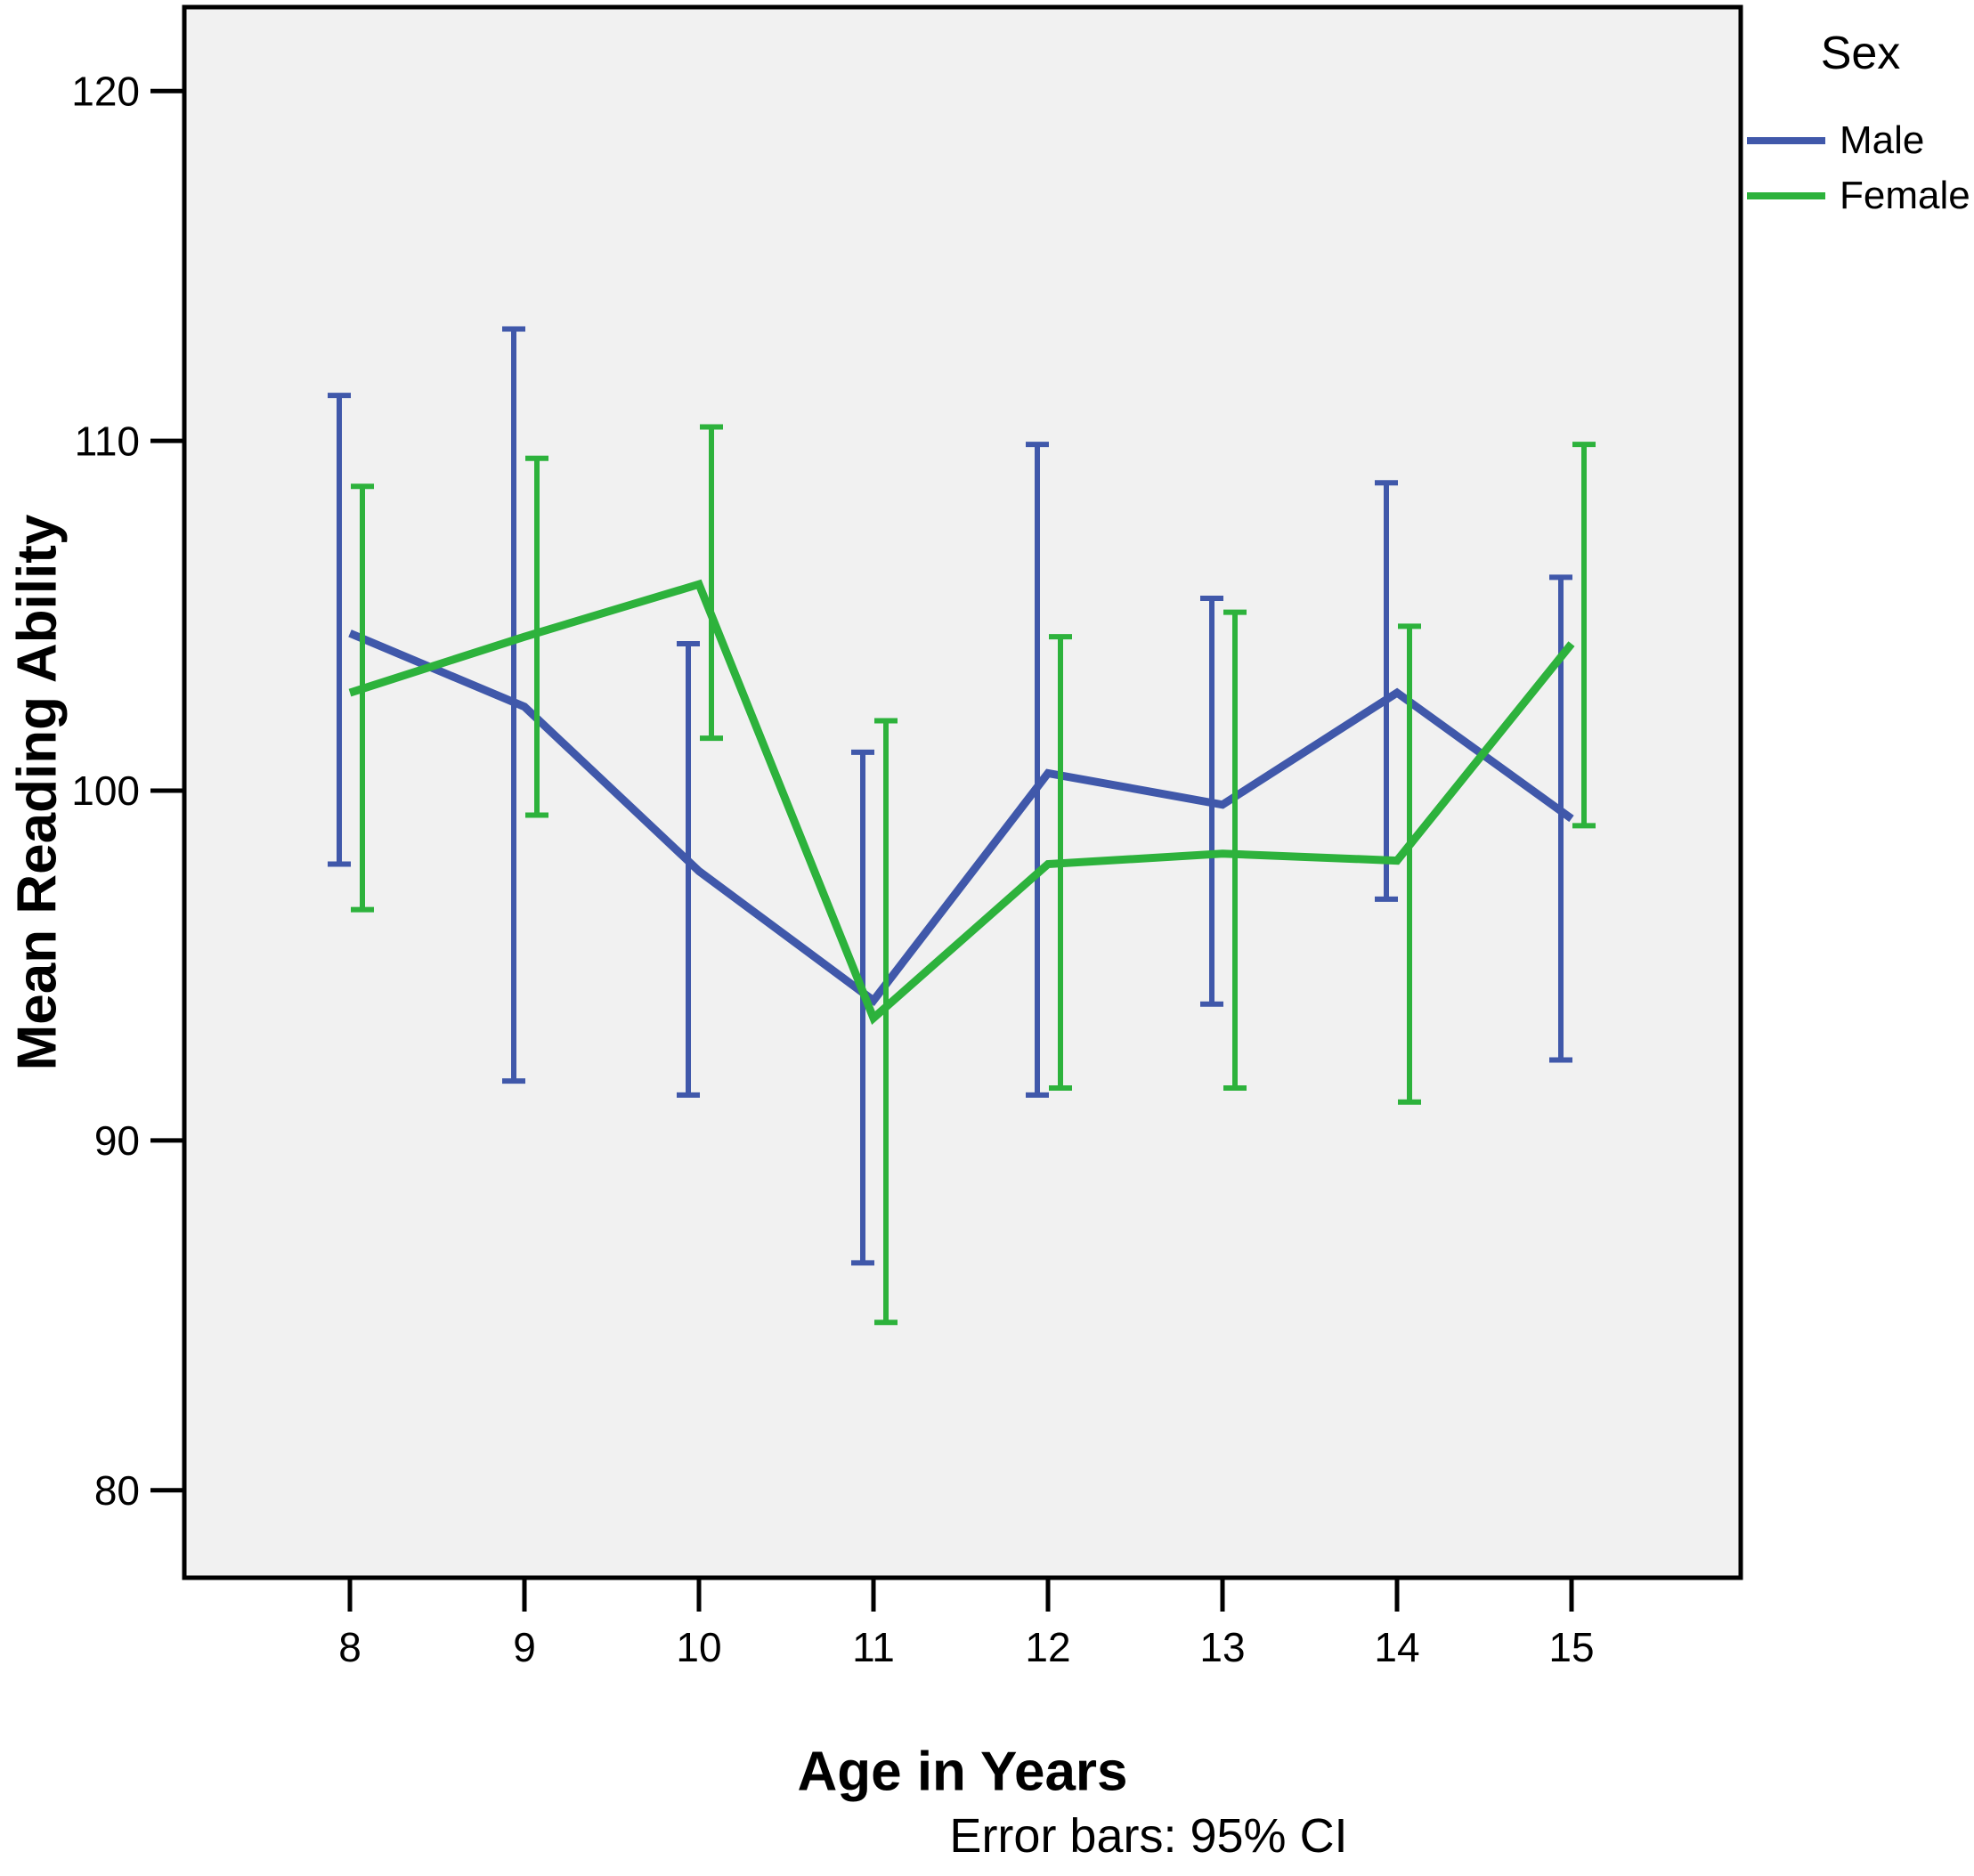  I want to click on y-axis: 80 90 100 110 120, so click(127, 791).